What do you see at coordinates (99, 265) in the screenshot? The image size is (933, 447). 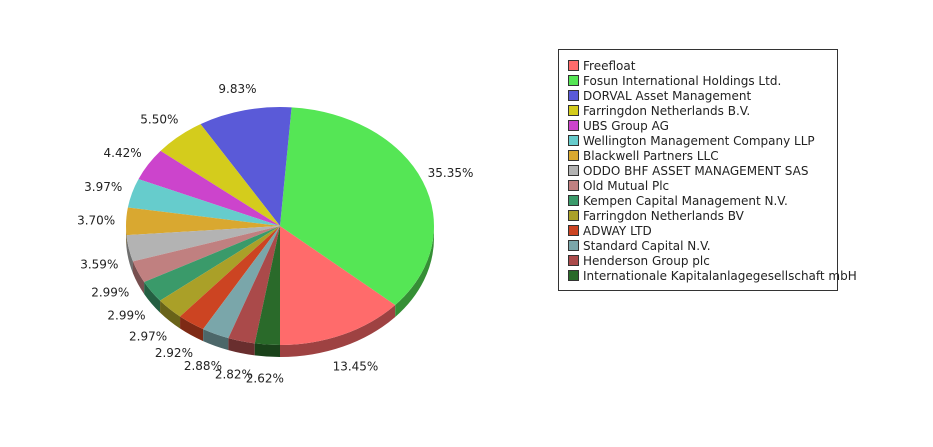 I see `slice-label-8: 3.59%` at bounding box center [99, 265].